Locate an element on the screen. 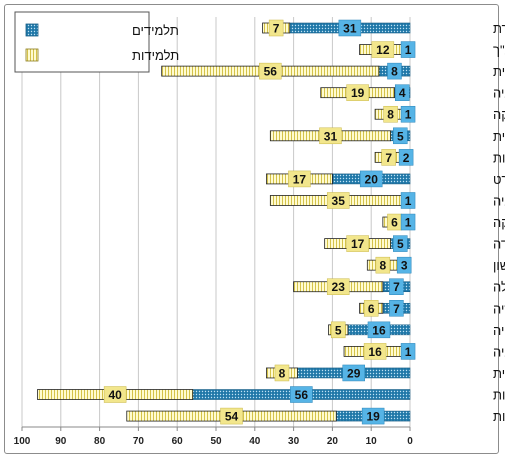  category-label-13: היסטוריה is located at coordinates (499, 308).